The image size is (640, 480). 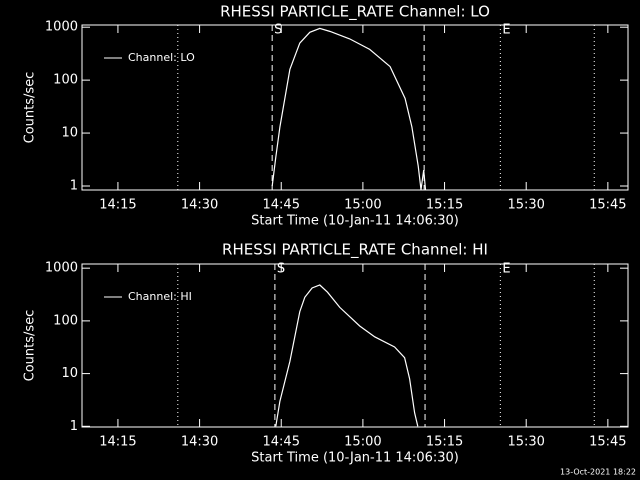 I want to click on legend-label: Channel: LO, so click(x=161, y=57).